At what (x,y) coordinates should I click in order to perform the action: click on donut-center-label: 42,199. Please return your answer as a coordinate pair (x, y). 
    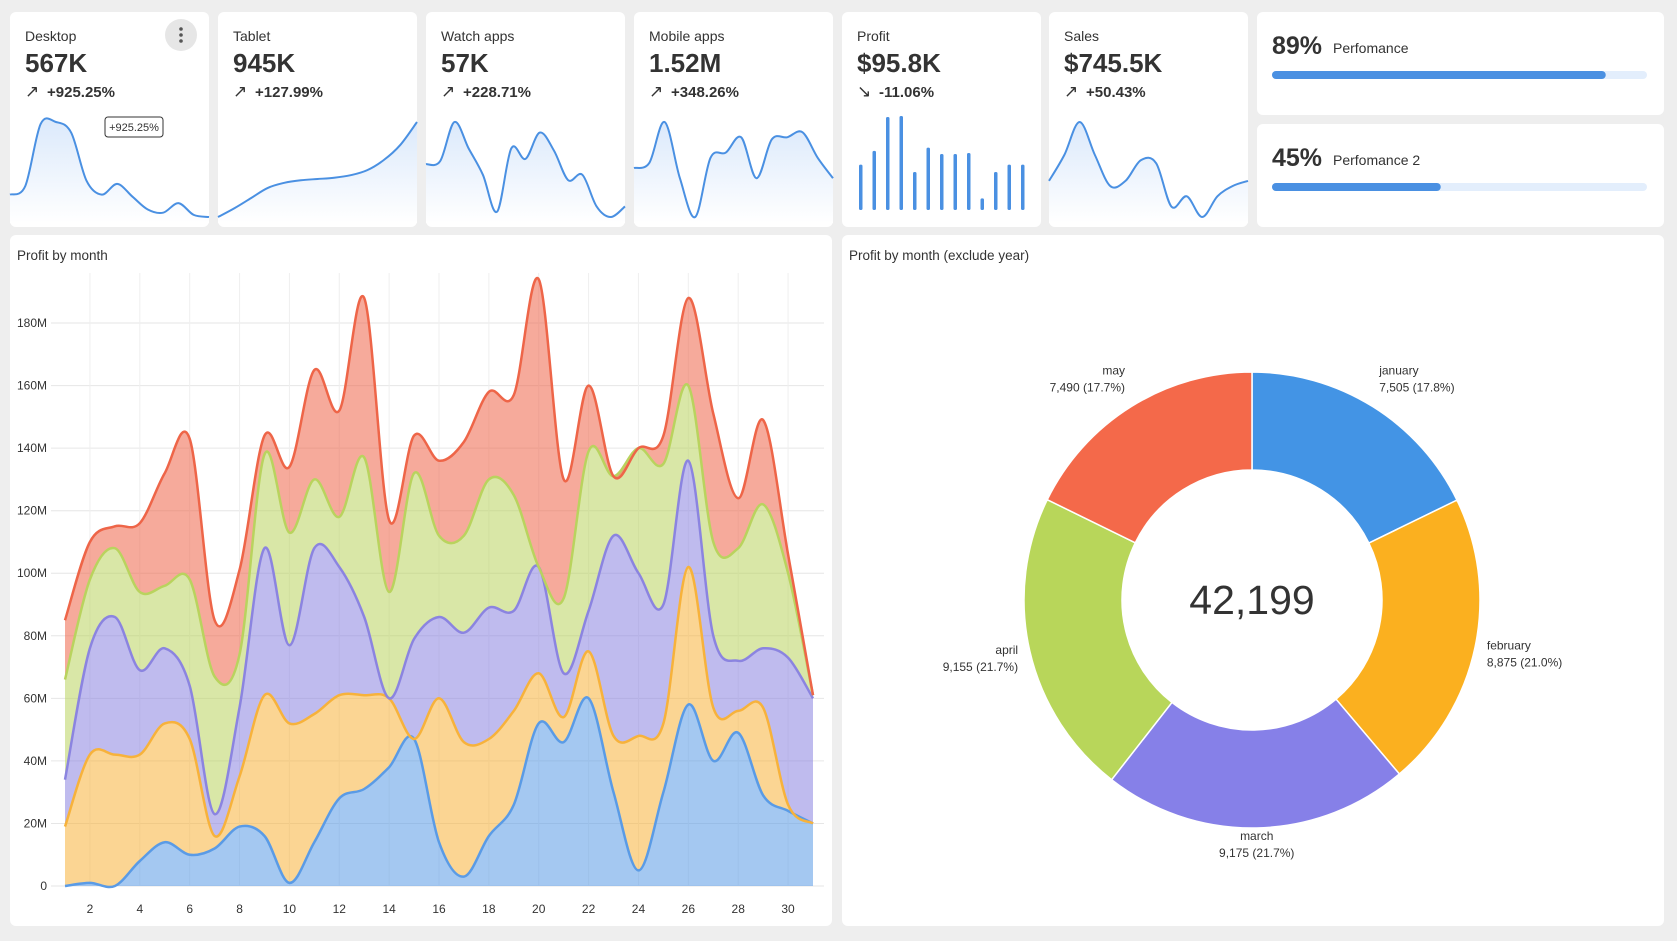
    Looking at the image, I should click on (1251, 600).